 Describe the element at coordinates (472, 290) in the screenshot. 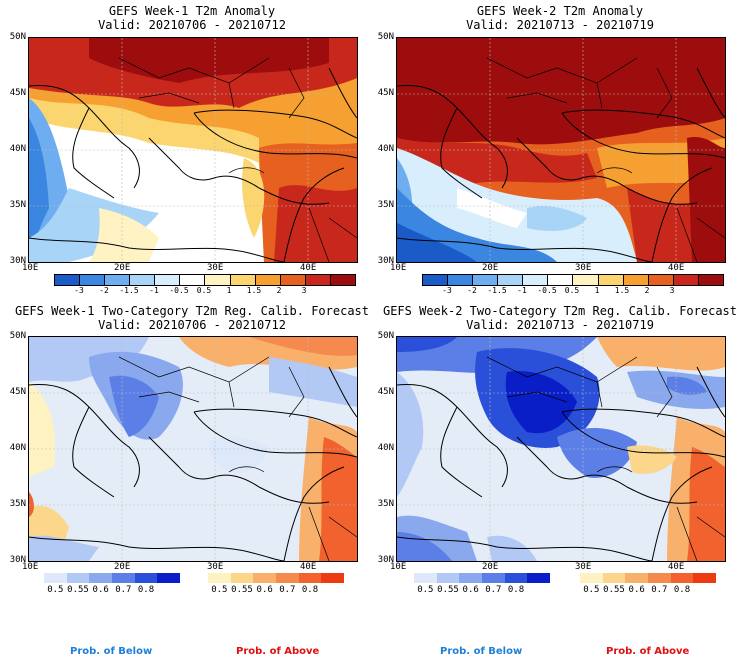

I see `colorbar-tick-label: -2` at that location.